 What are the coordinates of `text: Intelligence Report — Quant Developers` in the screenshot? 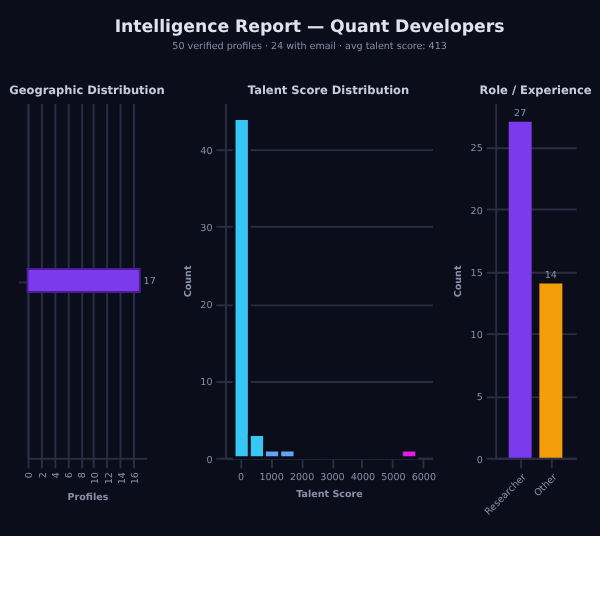 It's located at (309, 28).